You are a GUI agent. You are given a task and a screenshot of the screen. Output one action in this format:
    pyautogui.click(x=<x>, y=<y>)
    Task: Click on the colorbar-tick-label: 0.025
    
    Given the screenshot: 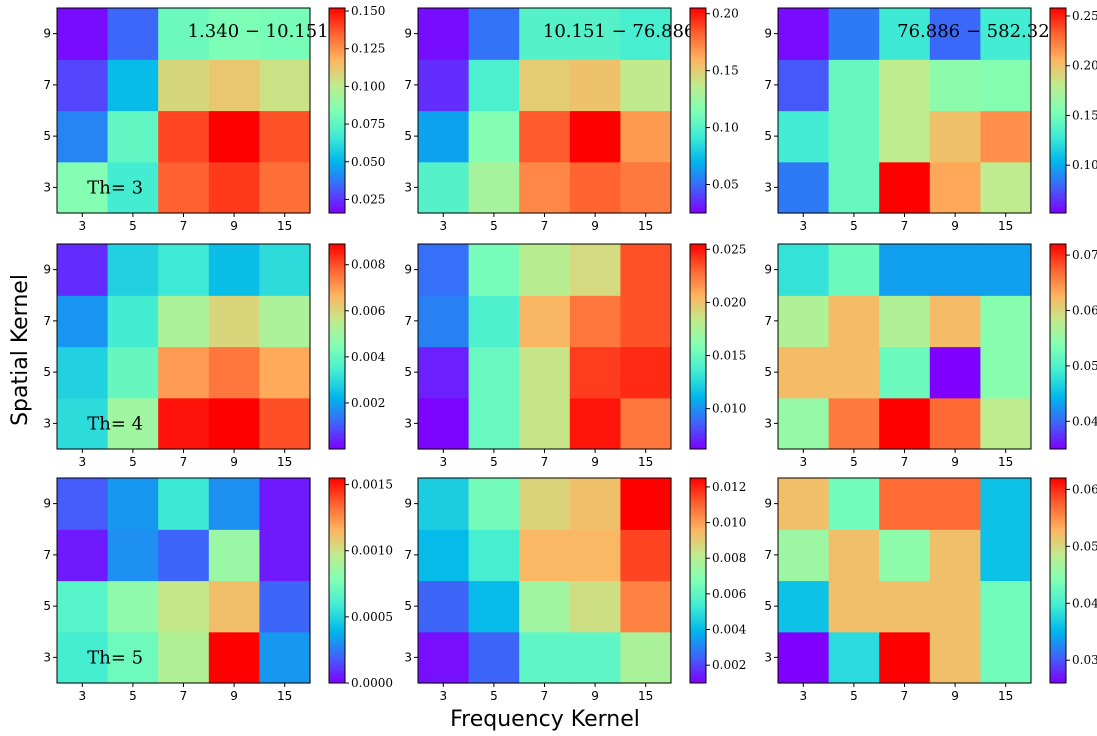 What is the action you would take?
    pyautogui.click(x=729, y=249)
    